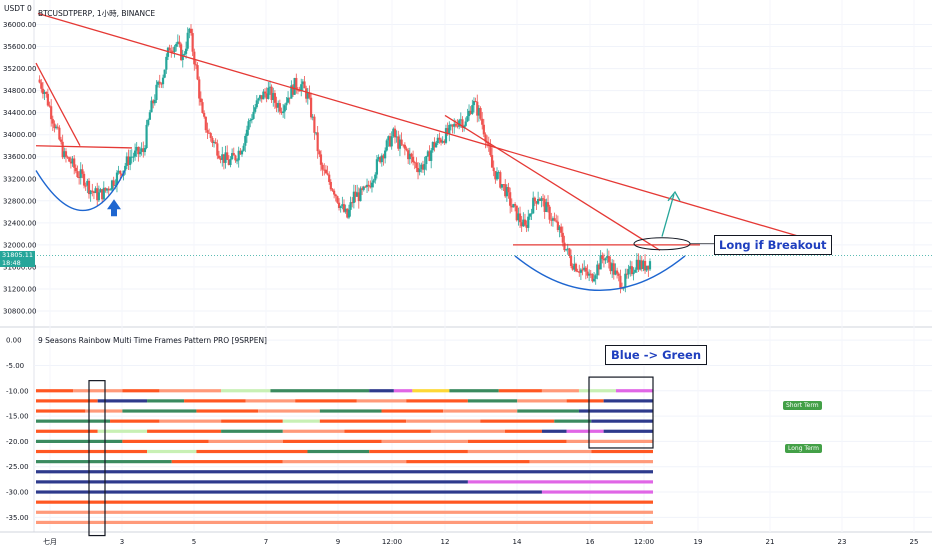  I want to click on price-tick-label: 36000.00, so click(19, 25).